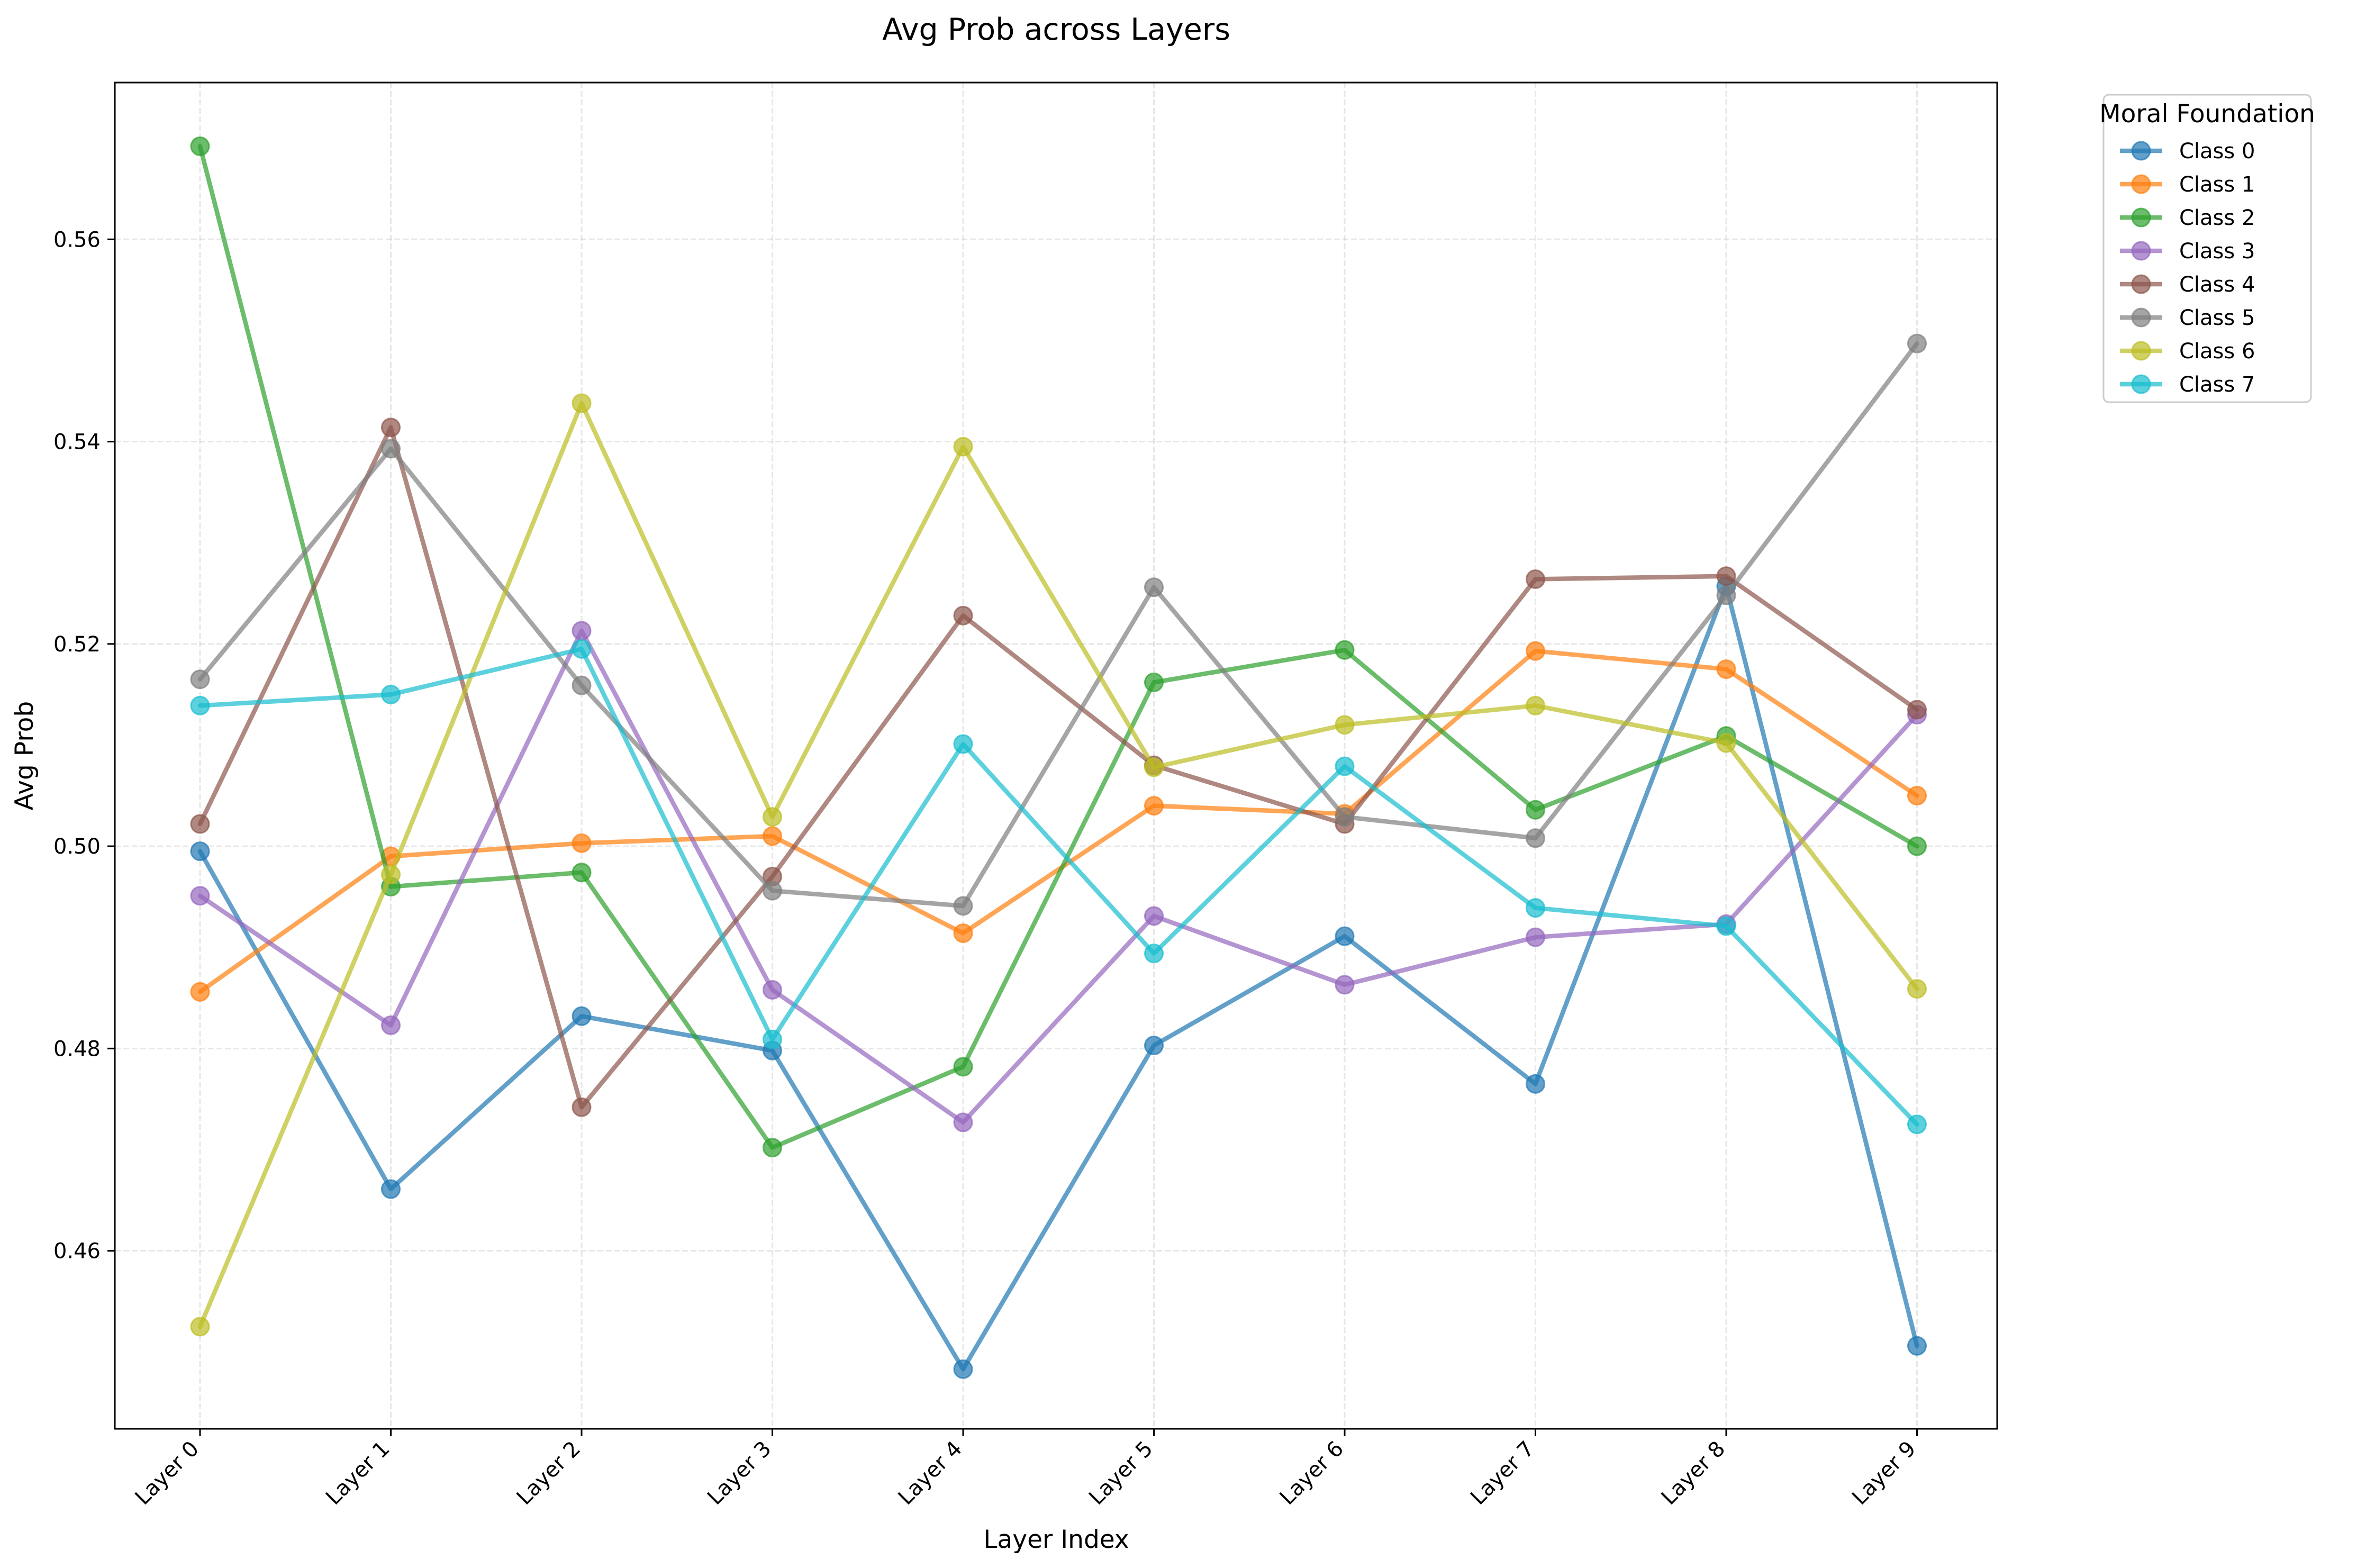 Image resolution: width=2366 pixels, height=1568 pixels. Describe the element at coordinates (2217, 251) in the screenshot. I see `legend-label: Class 3` at that location.